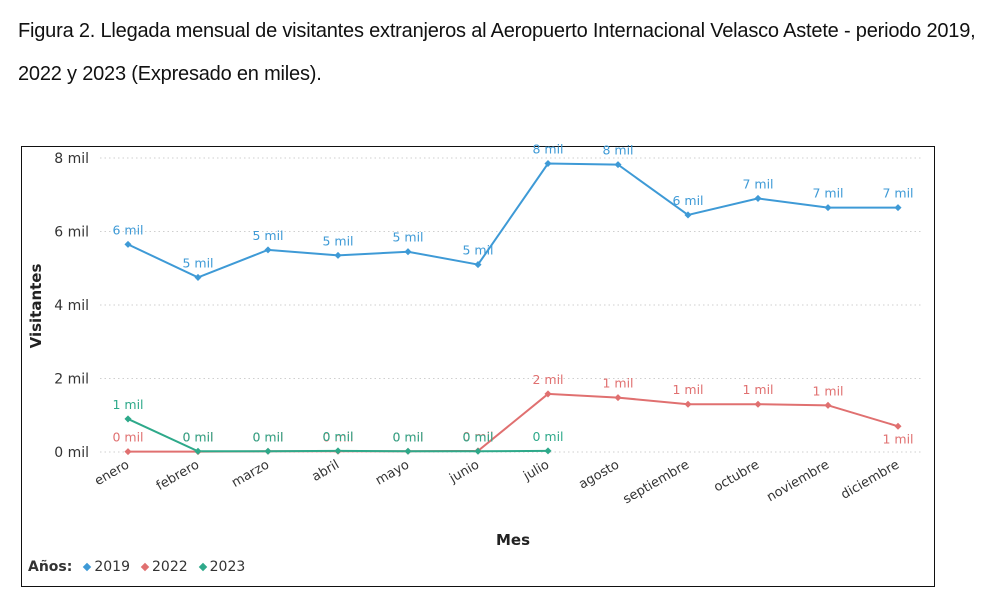  Describe the element at coordinates (112, 473) in the screenshot. I see `x-tick-label: enero` at that location.